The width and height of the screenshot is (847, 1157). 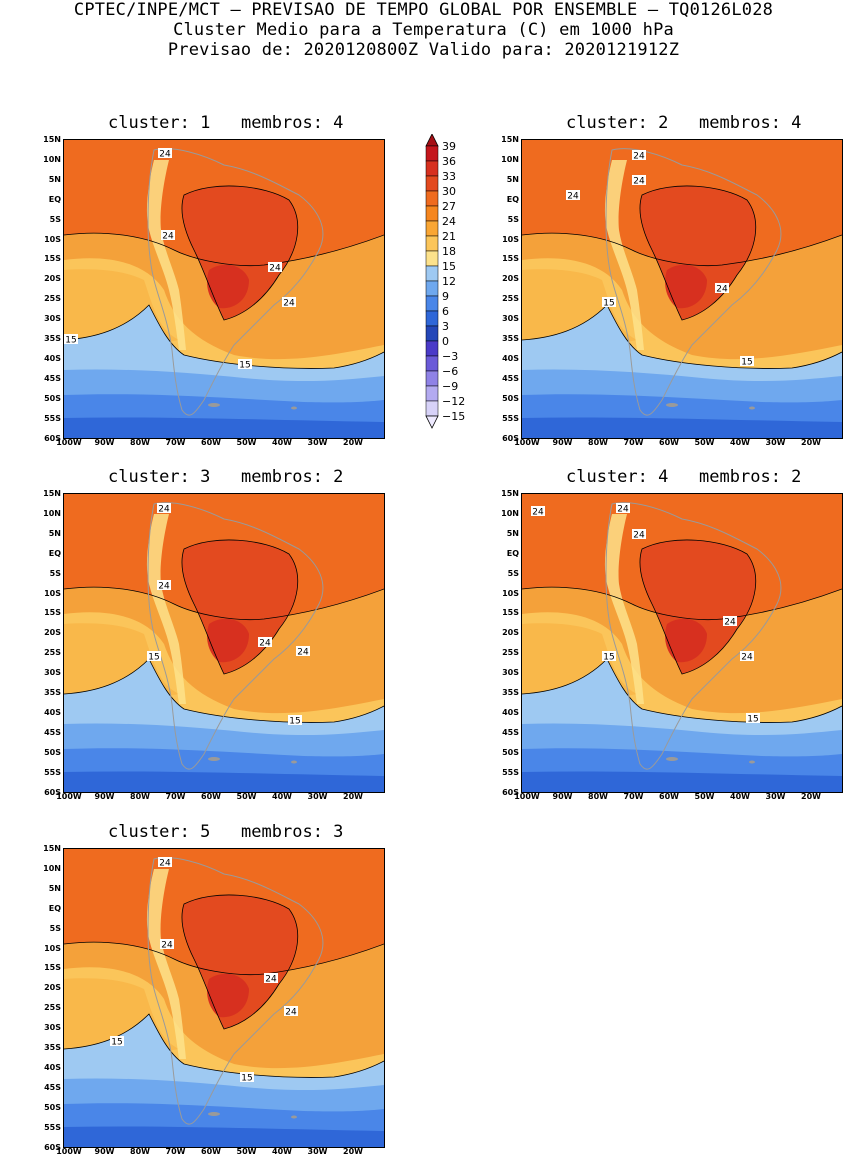 I want to click on temperature-map: 24 24 24 24 24 15 15, so click(x=682, y=643).